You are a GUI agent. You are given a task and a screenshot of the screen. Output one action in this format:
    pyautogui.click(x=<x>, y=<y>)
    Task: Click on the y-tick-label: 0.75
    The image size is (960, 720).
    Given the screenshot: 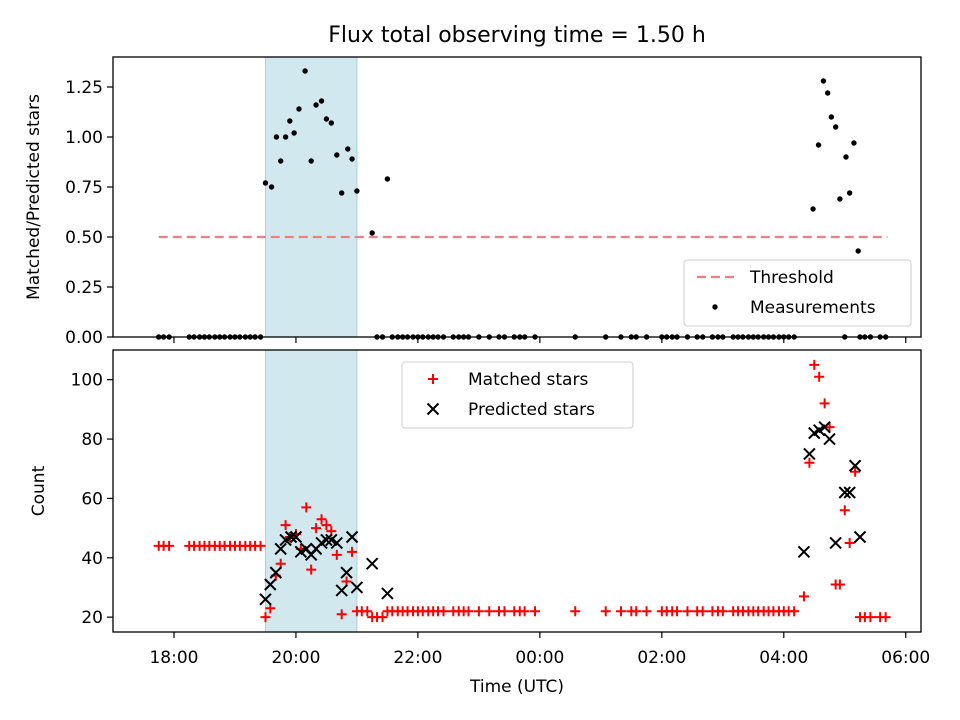 What is the action you would take?
    pyautogui.click(x=84, y=188)
    